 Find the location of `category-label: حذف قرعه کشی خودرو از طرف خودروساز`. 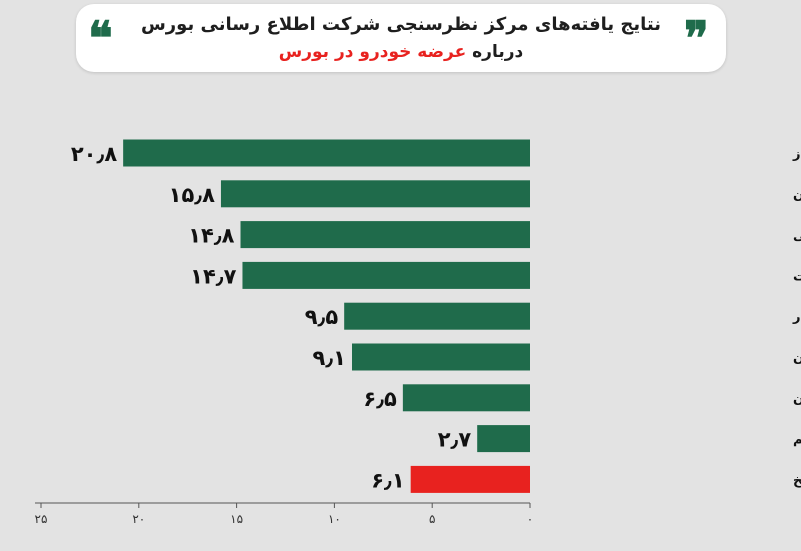

category-label: حذف قرعه کشی خودرو از طرف خودروساز is located at coordinates (796, 154).